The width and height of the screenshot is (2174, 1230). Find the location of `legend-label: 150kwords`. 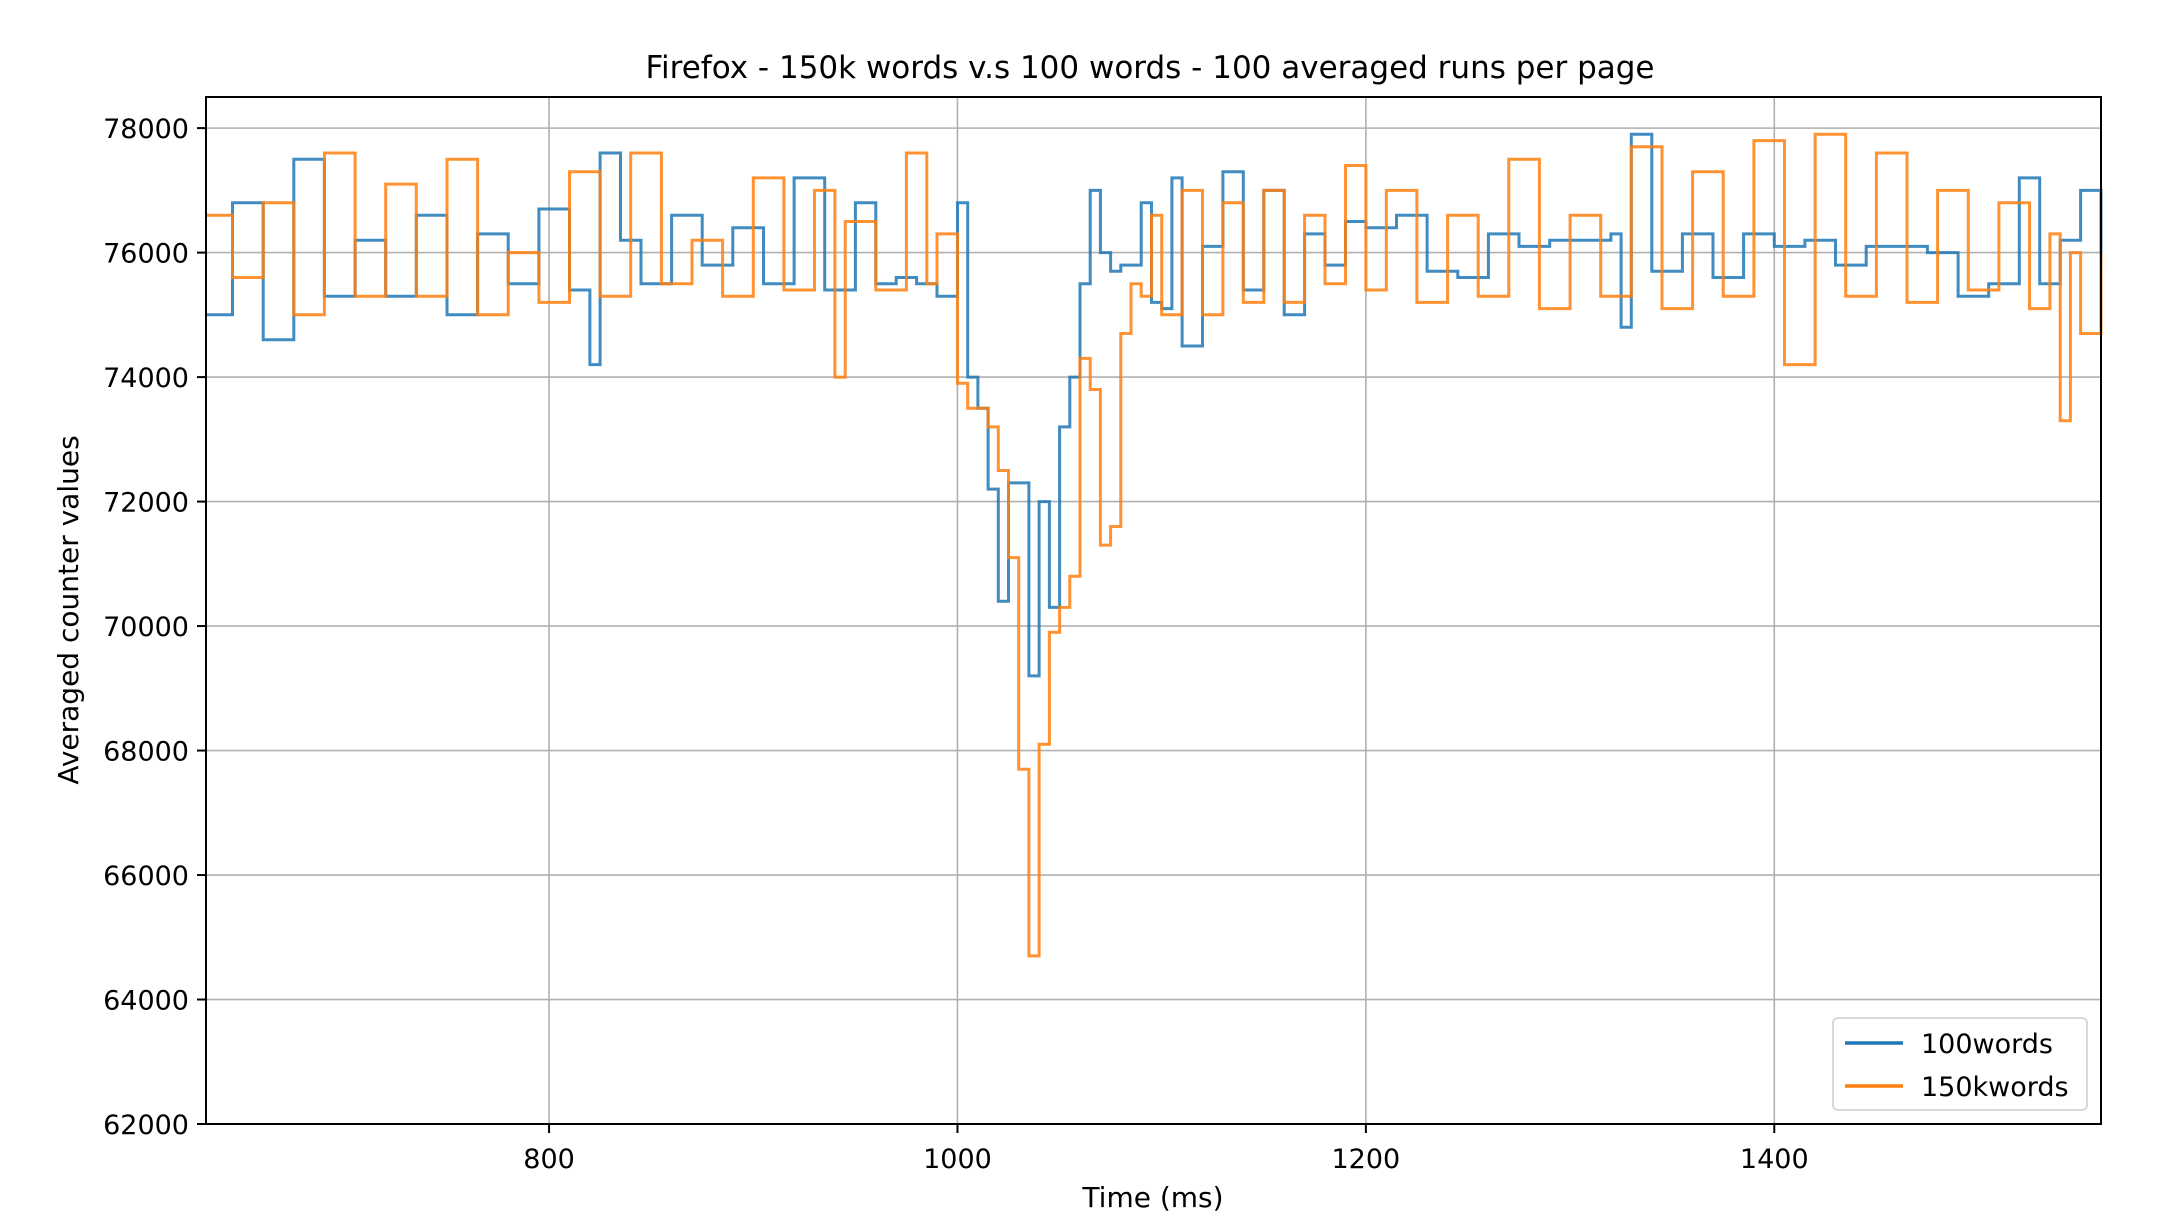

legend-label: 150kwords is located at coordinates (1995, 1087).